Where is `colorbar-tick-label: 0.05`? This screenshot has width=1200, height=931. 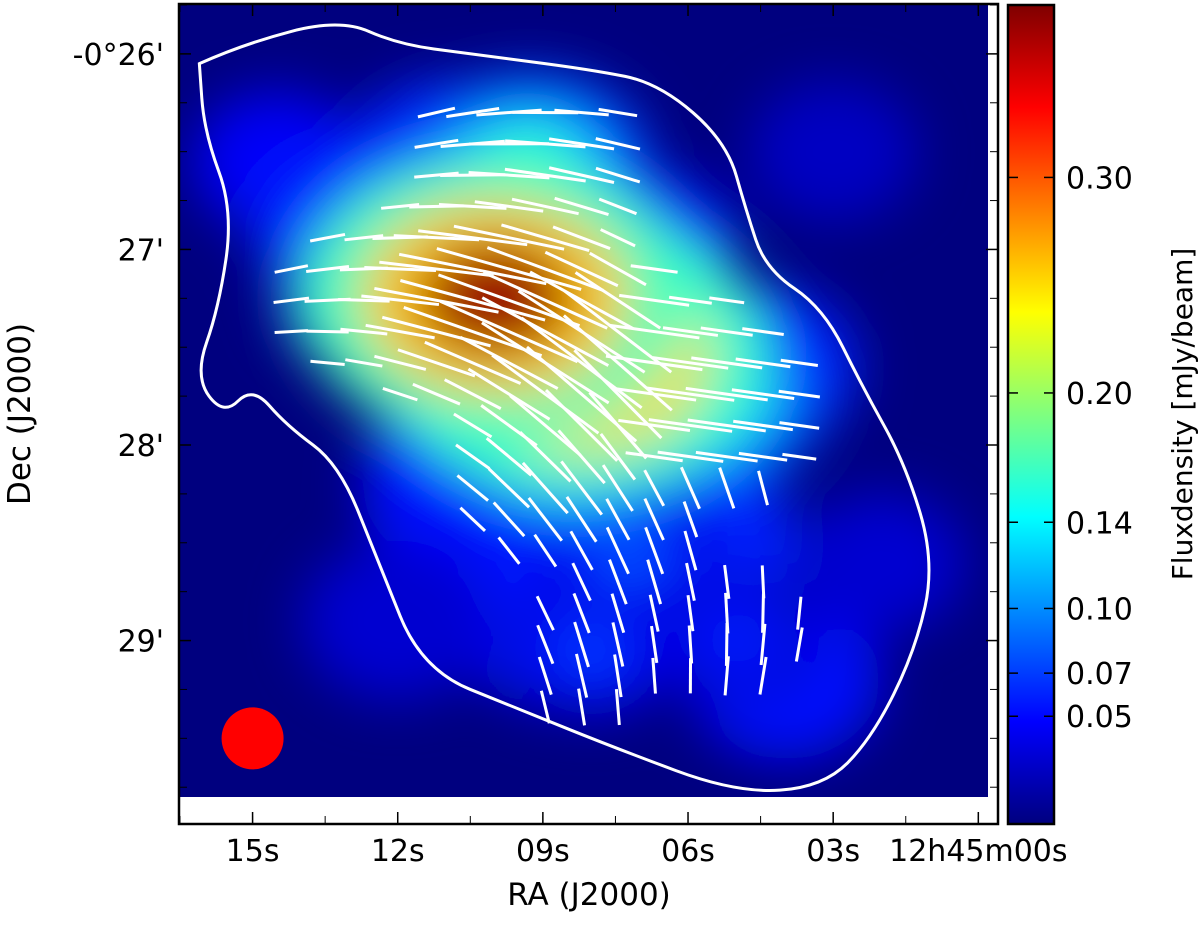
colorbar-tick-label: 0.05 is located at coordinates (1099, 717).